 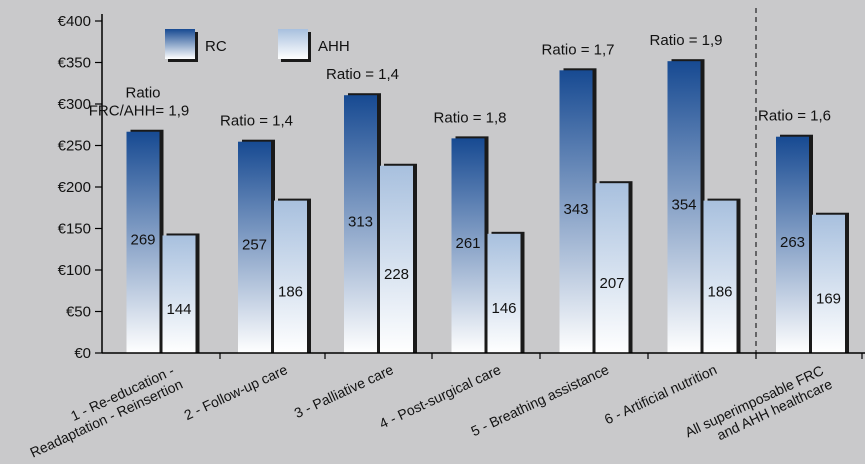 What do you see at coordinates (180, 44) in the screenshot?
I see `legend-swatch-rc` at bounding box center [180, 44].